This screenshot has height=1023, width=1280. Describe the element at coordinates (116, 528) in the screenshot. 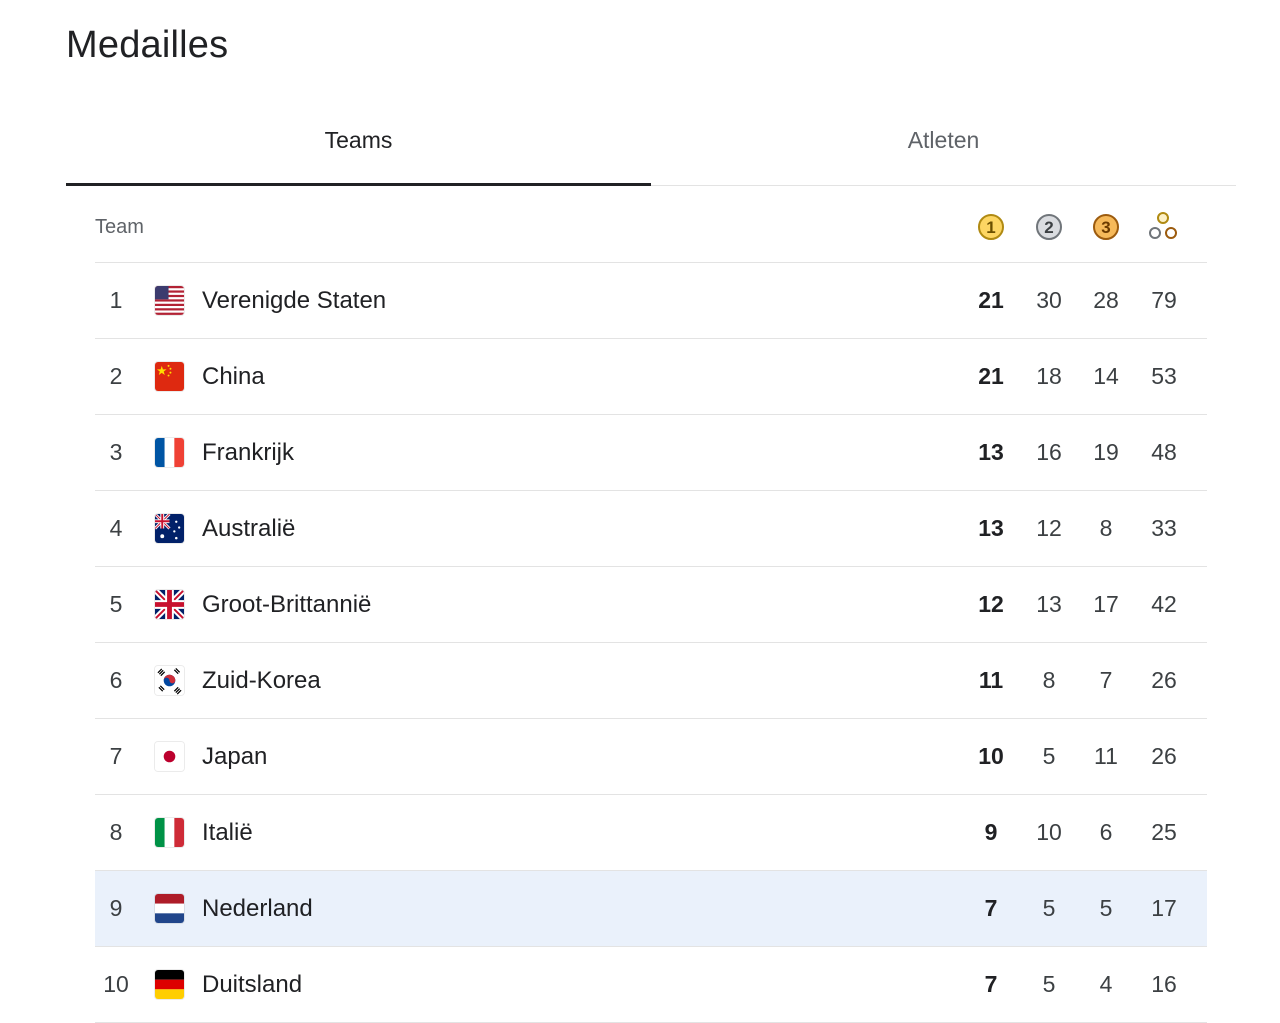

I see `rank: 4` at that location.